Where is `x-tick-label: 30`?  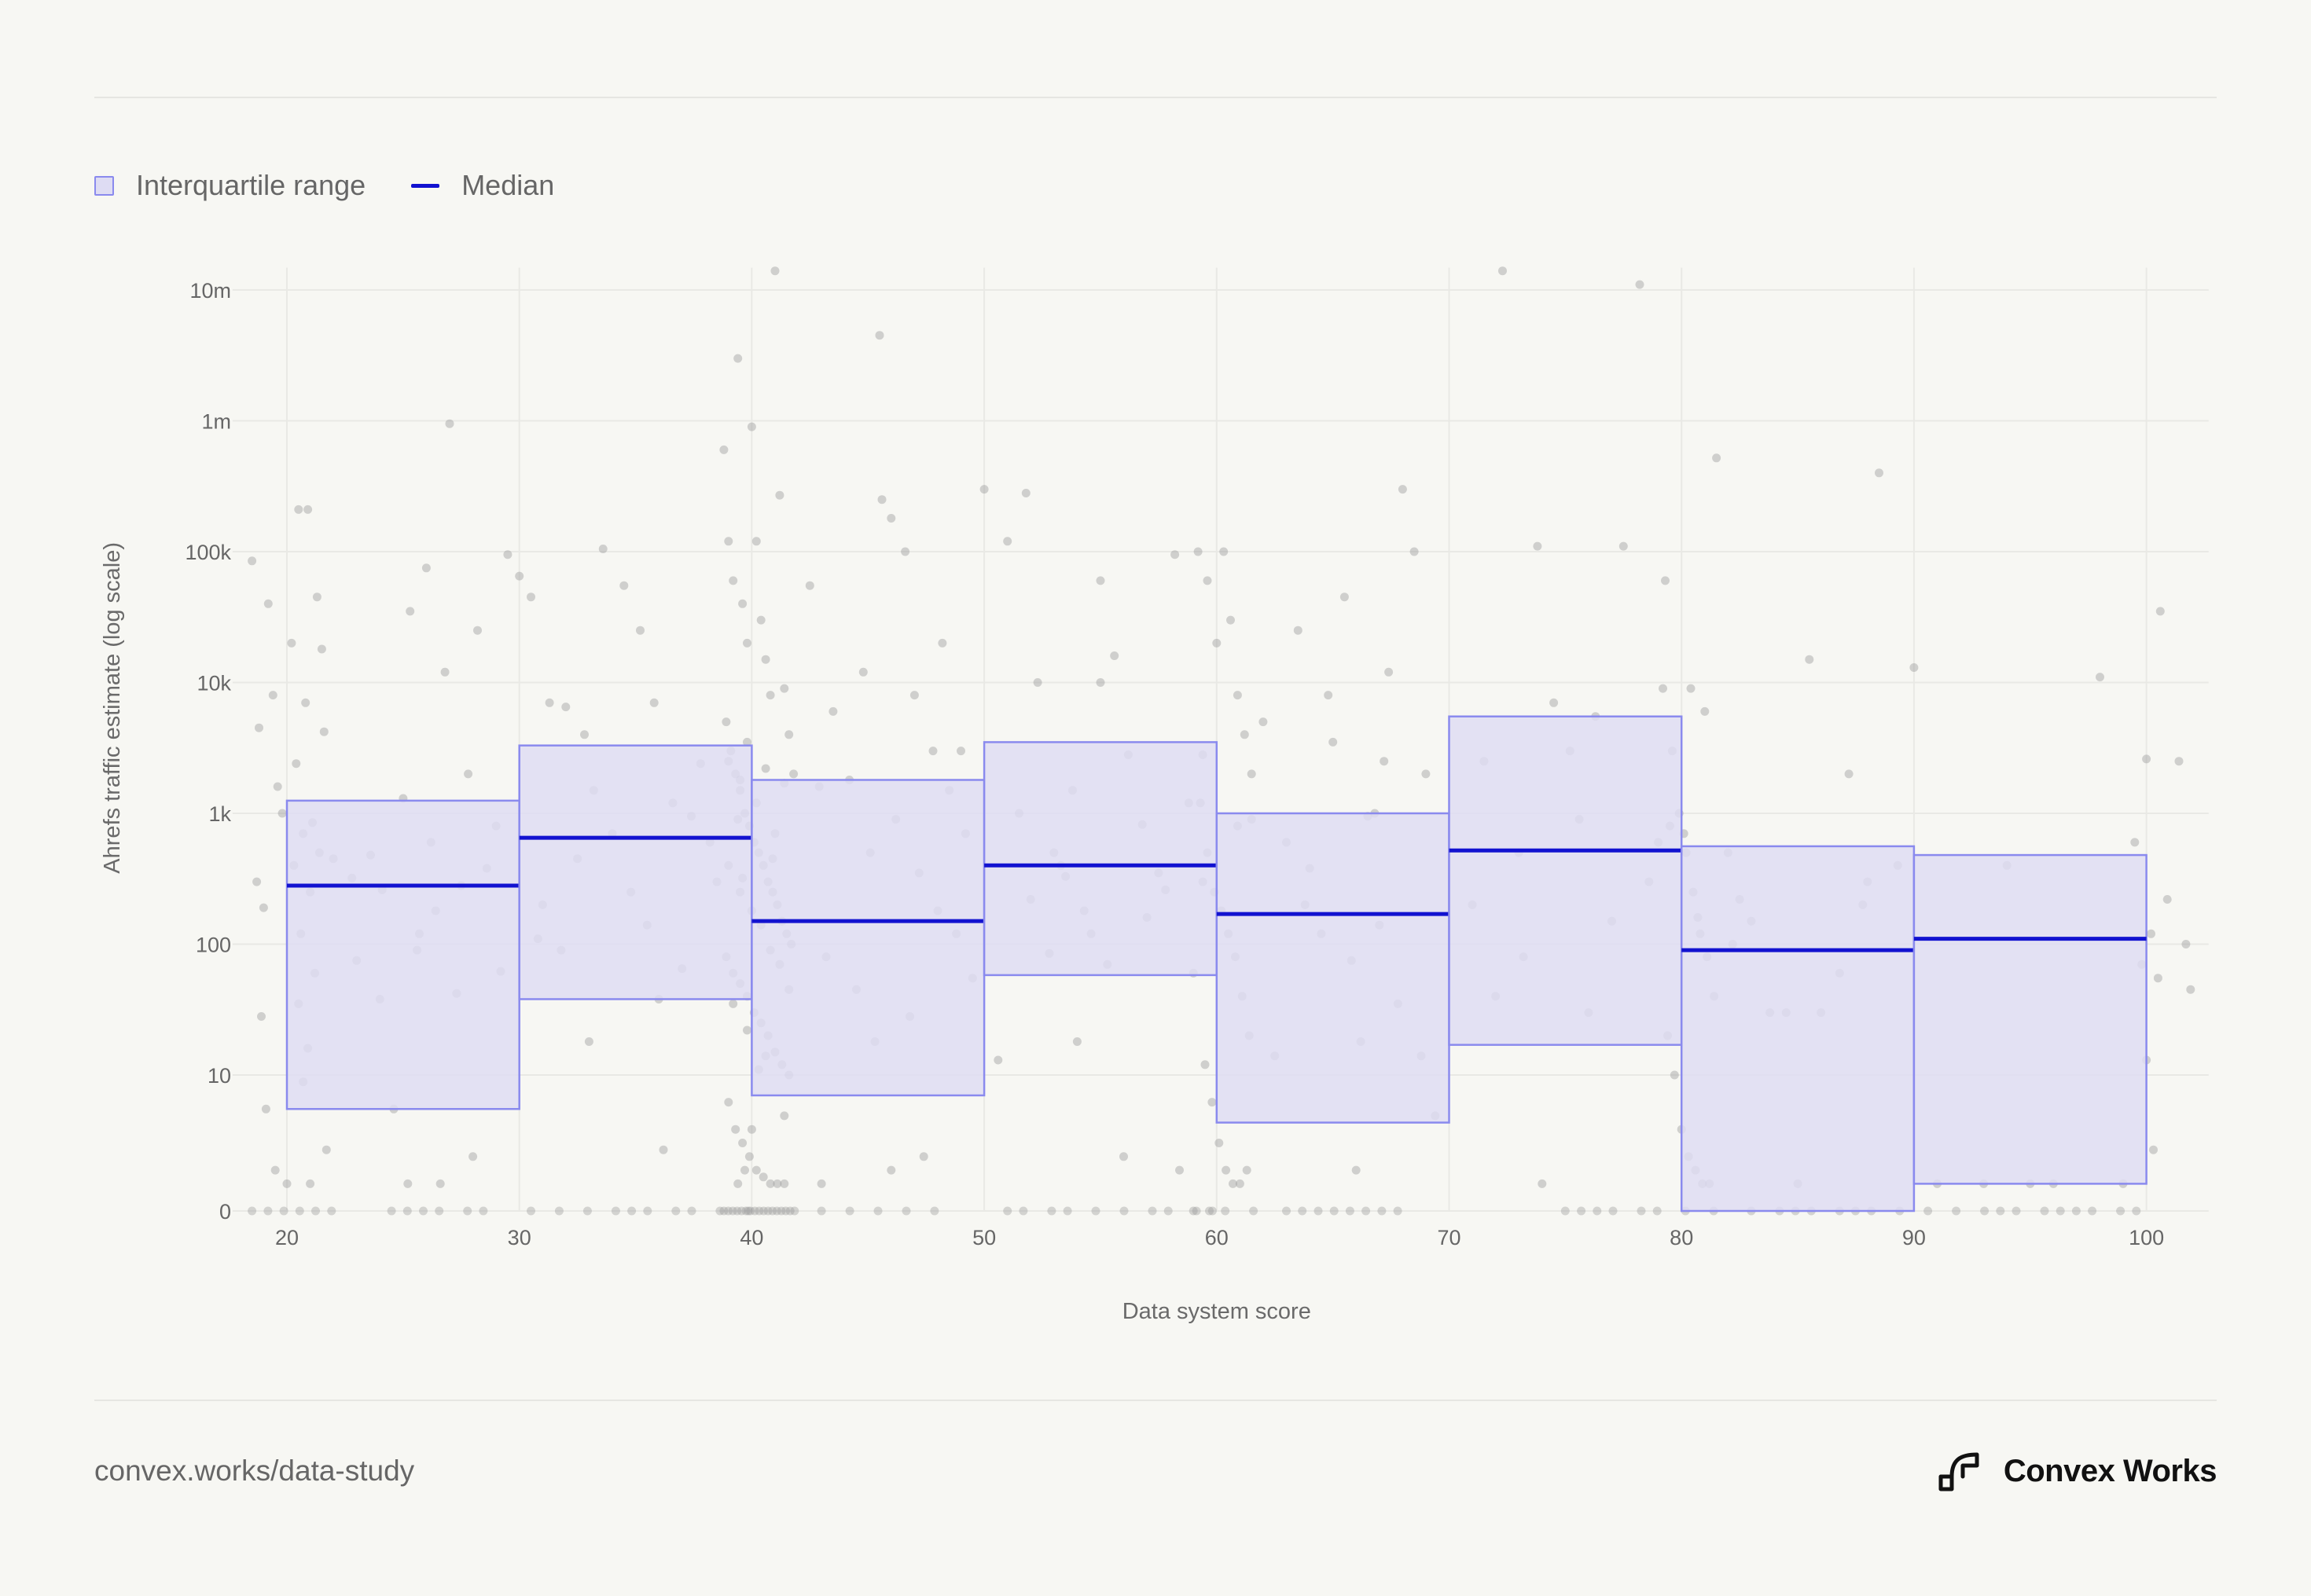 x-tick-label: 30 is located at coordinates (519, 1237).